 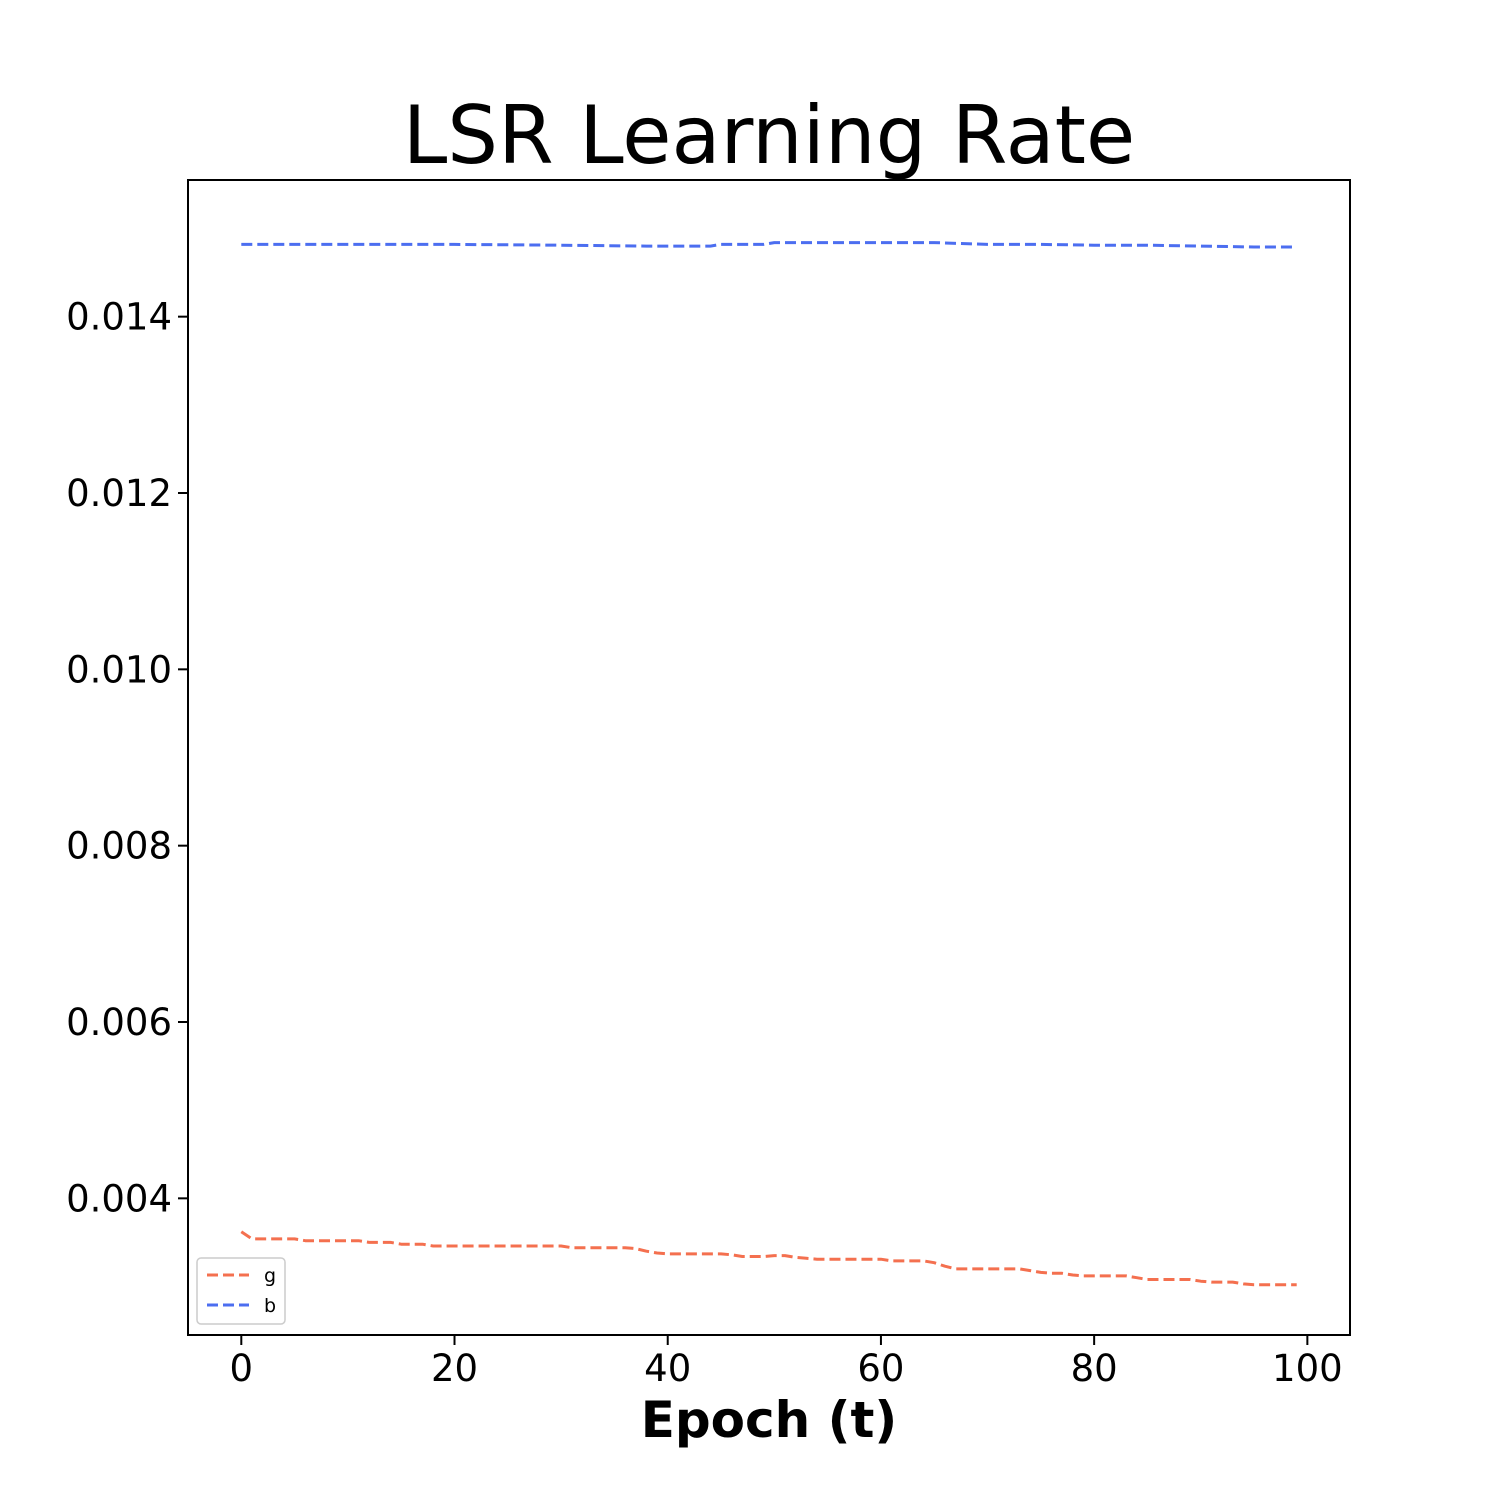 What do you see at coordinates (1094, 1368) in the screenshot?
I see `x-tick-label: 80` at bounding box center [1094, 1368].